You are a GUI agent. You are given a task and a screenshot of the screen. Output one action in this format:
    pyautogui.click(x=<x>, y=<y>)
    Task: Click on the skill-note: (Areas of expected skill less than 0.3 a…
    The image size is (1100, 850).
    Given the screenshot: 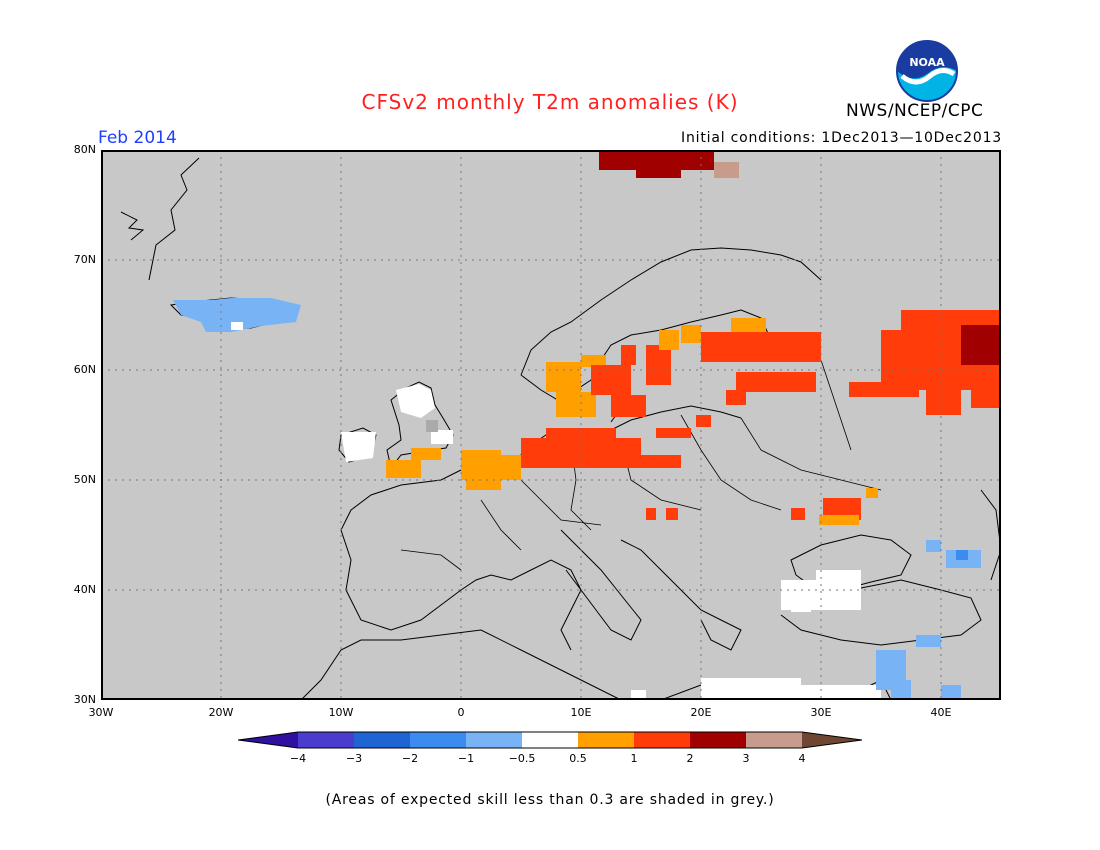 What is the action you would take?
    pyautogui.click(x=550, y=800)
    